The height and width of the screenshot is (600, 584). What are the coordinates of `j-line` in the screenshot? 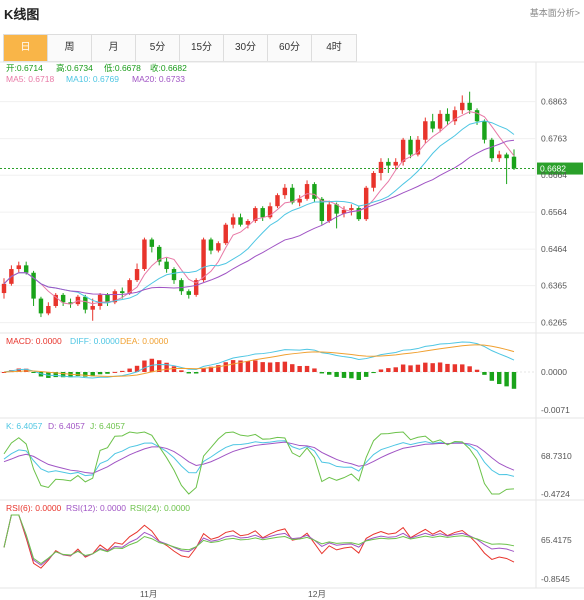 It's located at (259, 463).